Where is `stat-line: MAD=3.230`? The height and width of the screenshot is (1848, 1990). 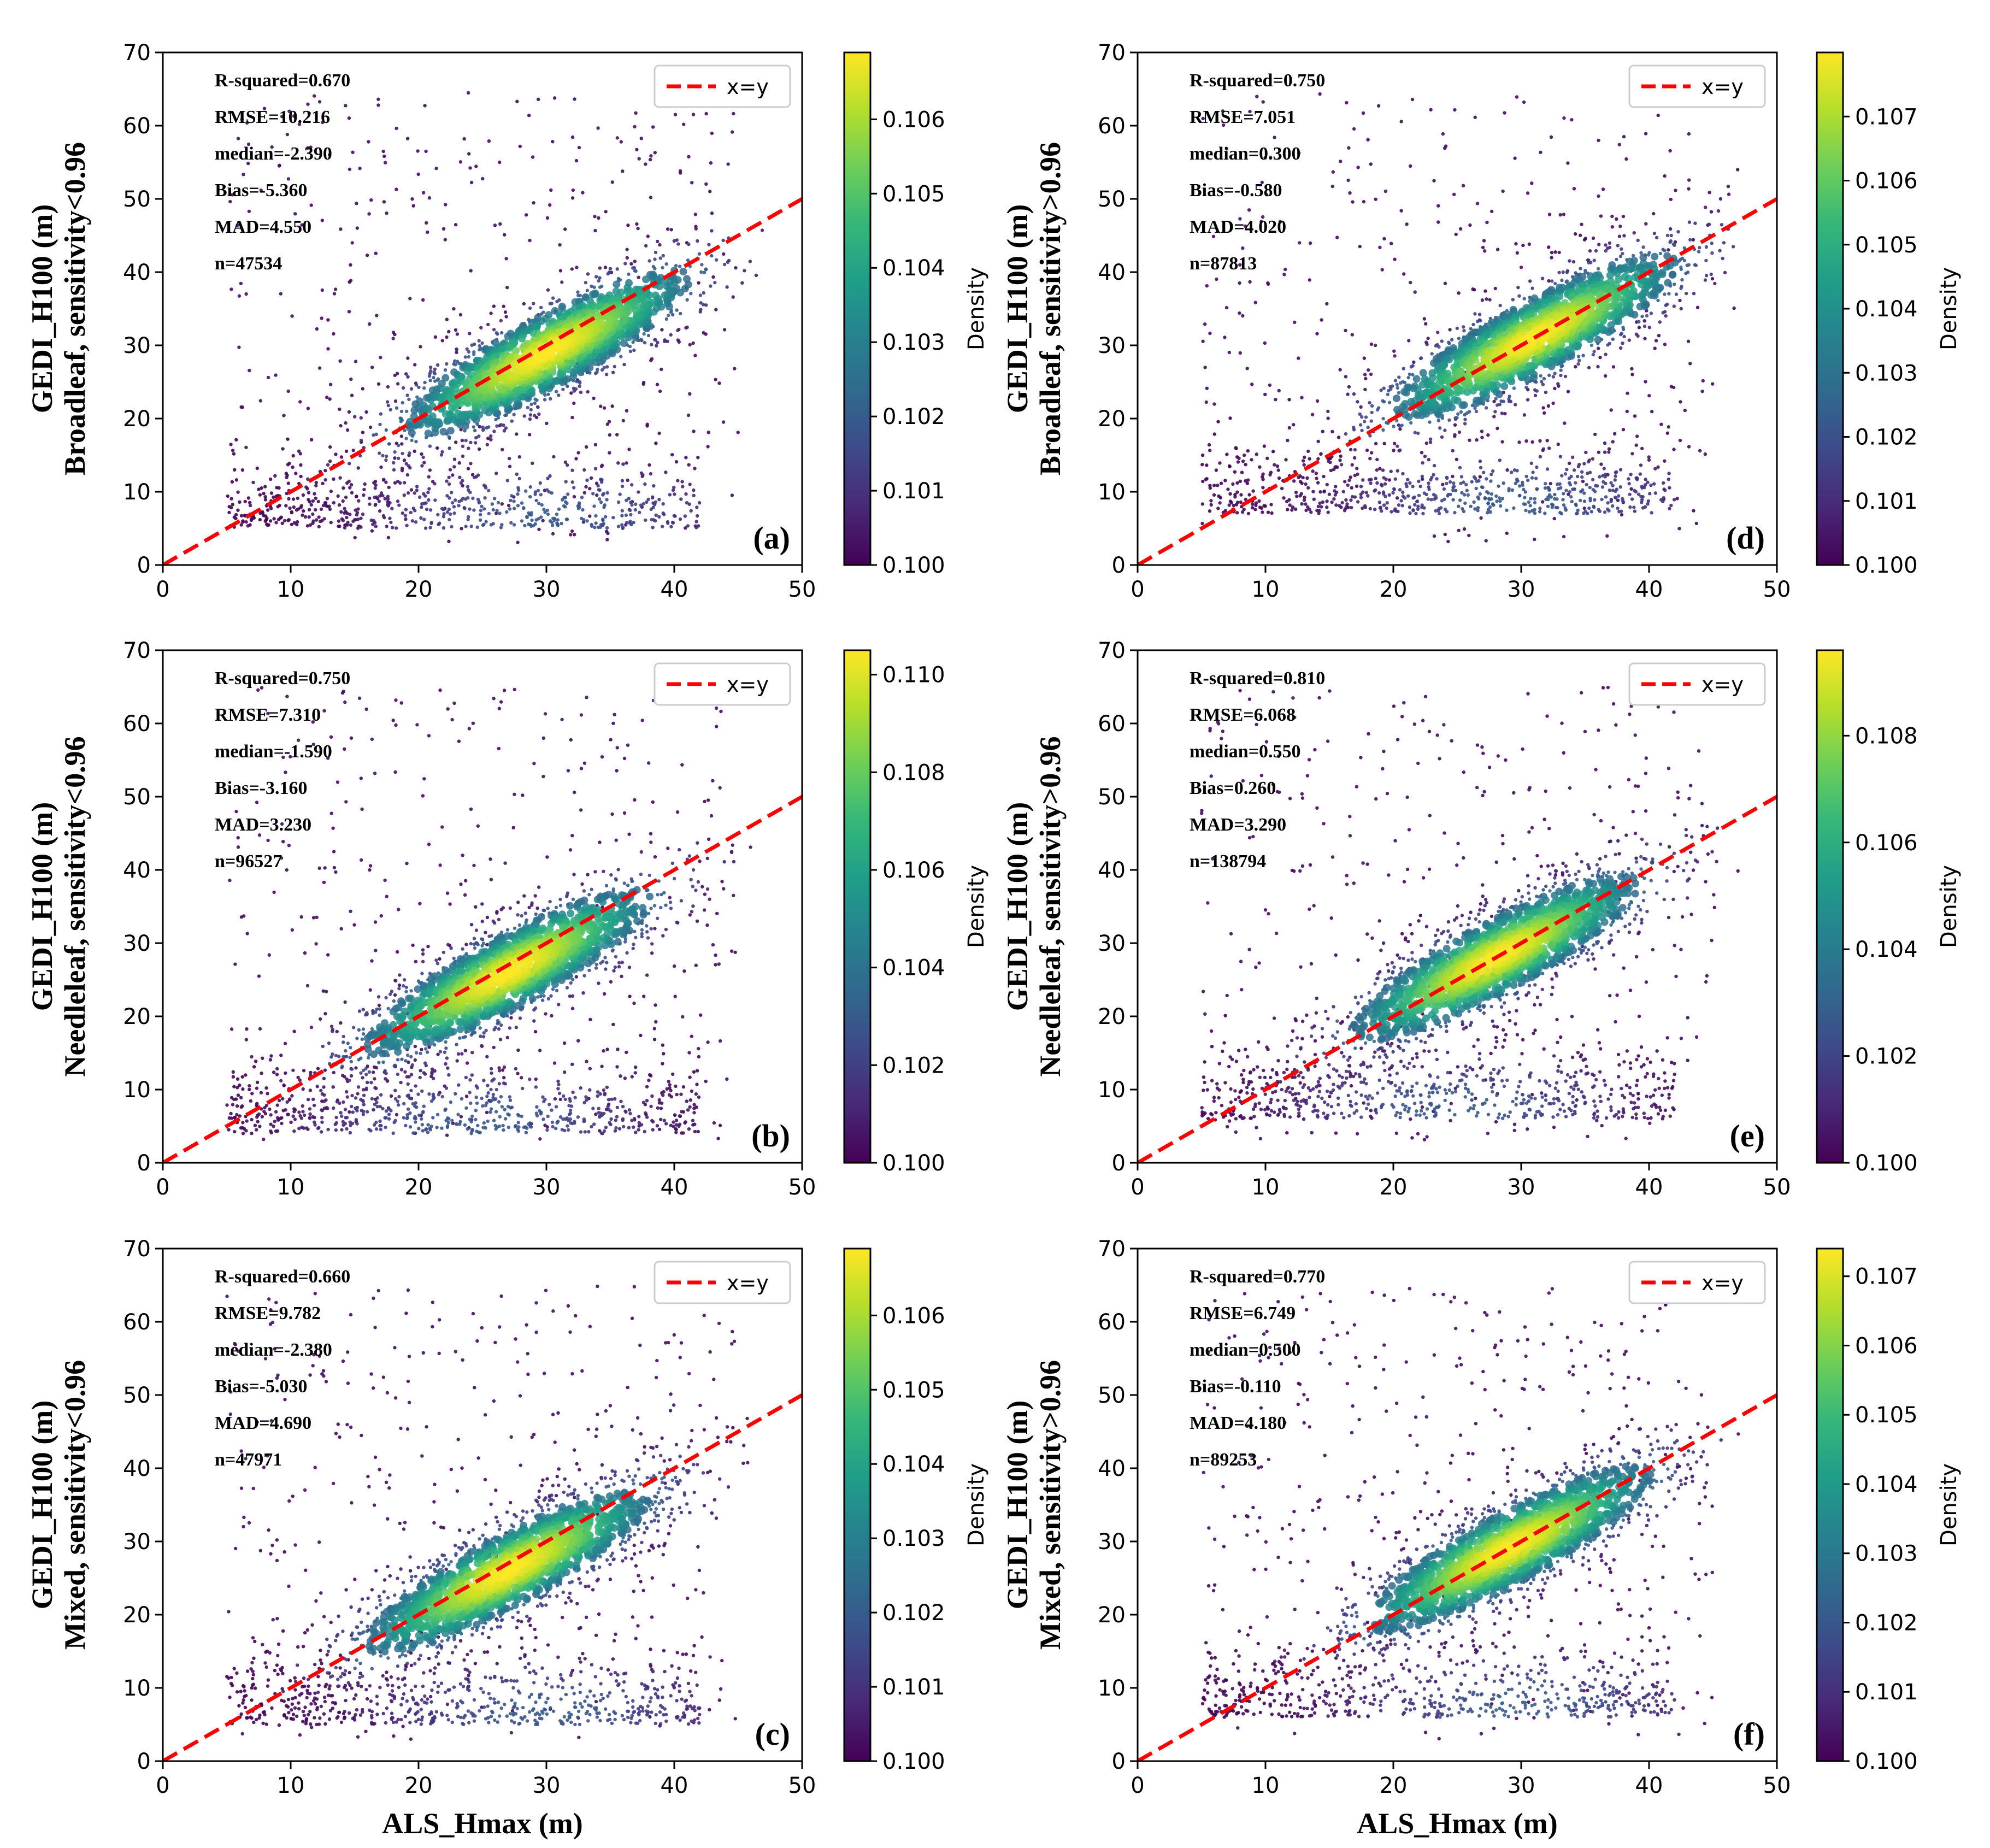 stat-line: MAD=3.230 is located at coordinates (263, 825).